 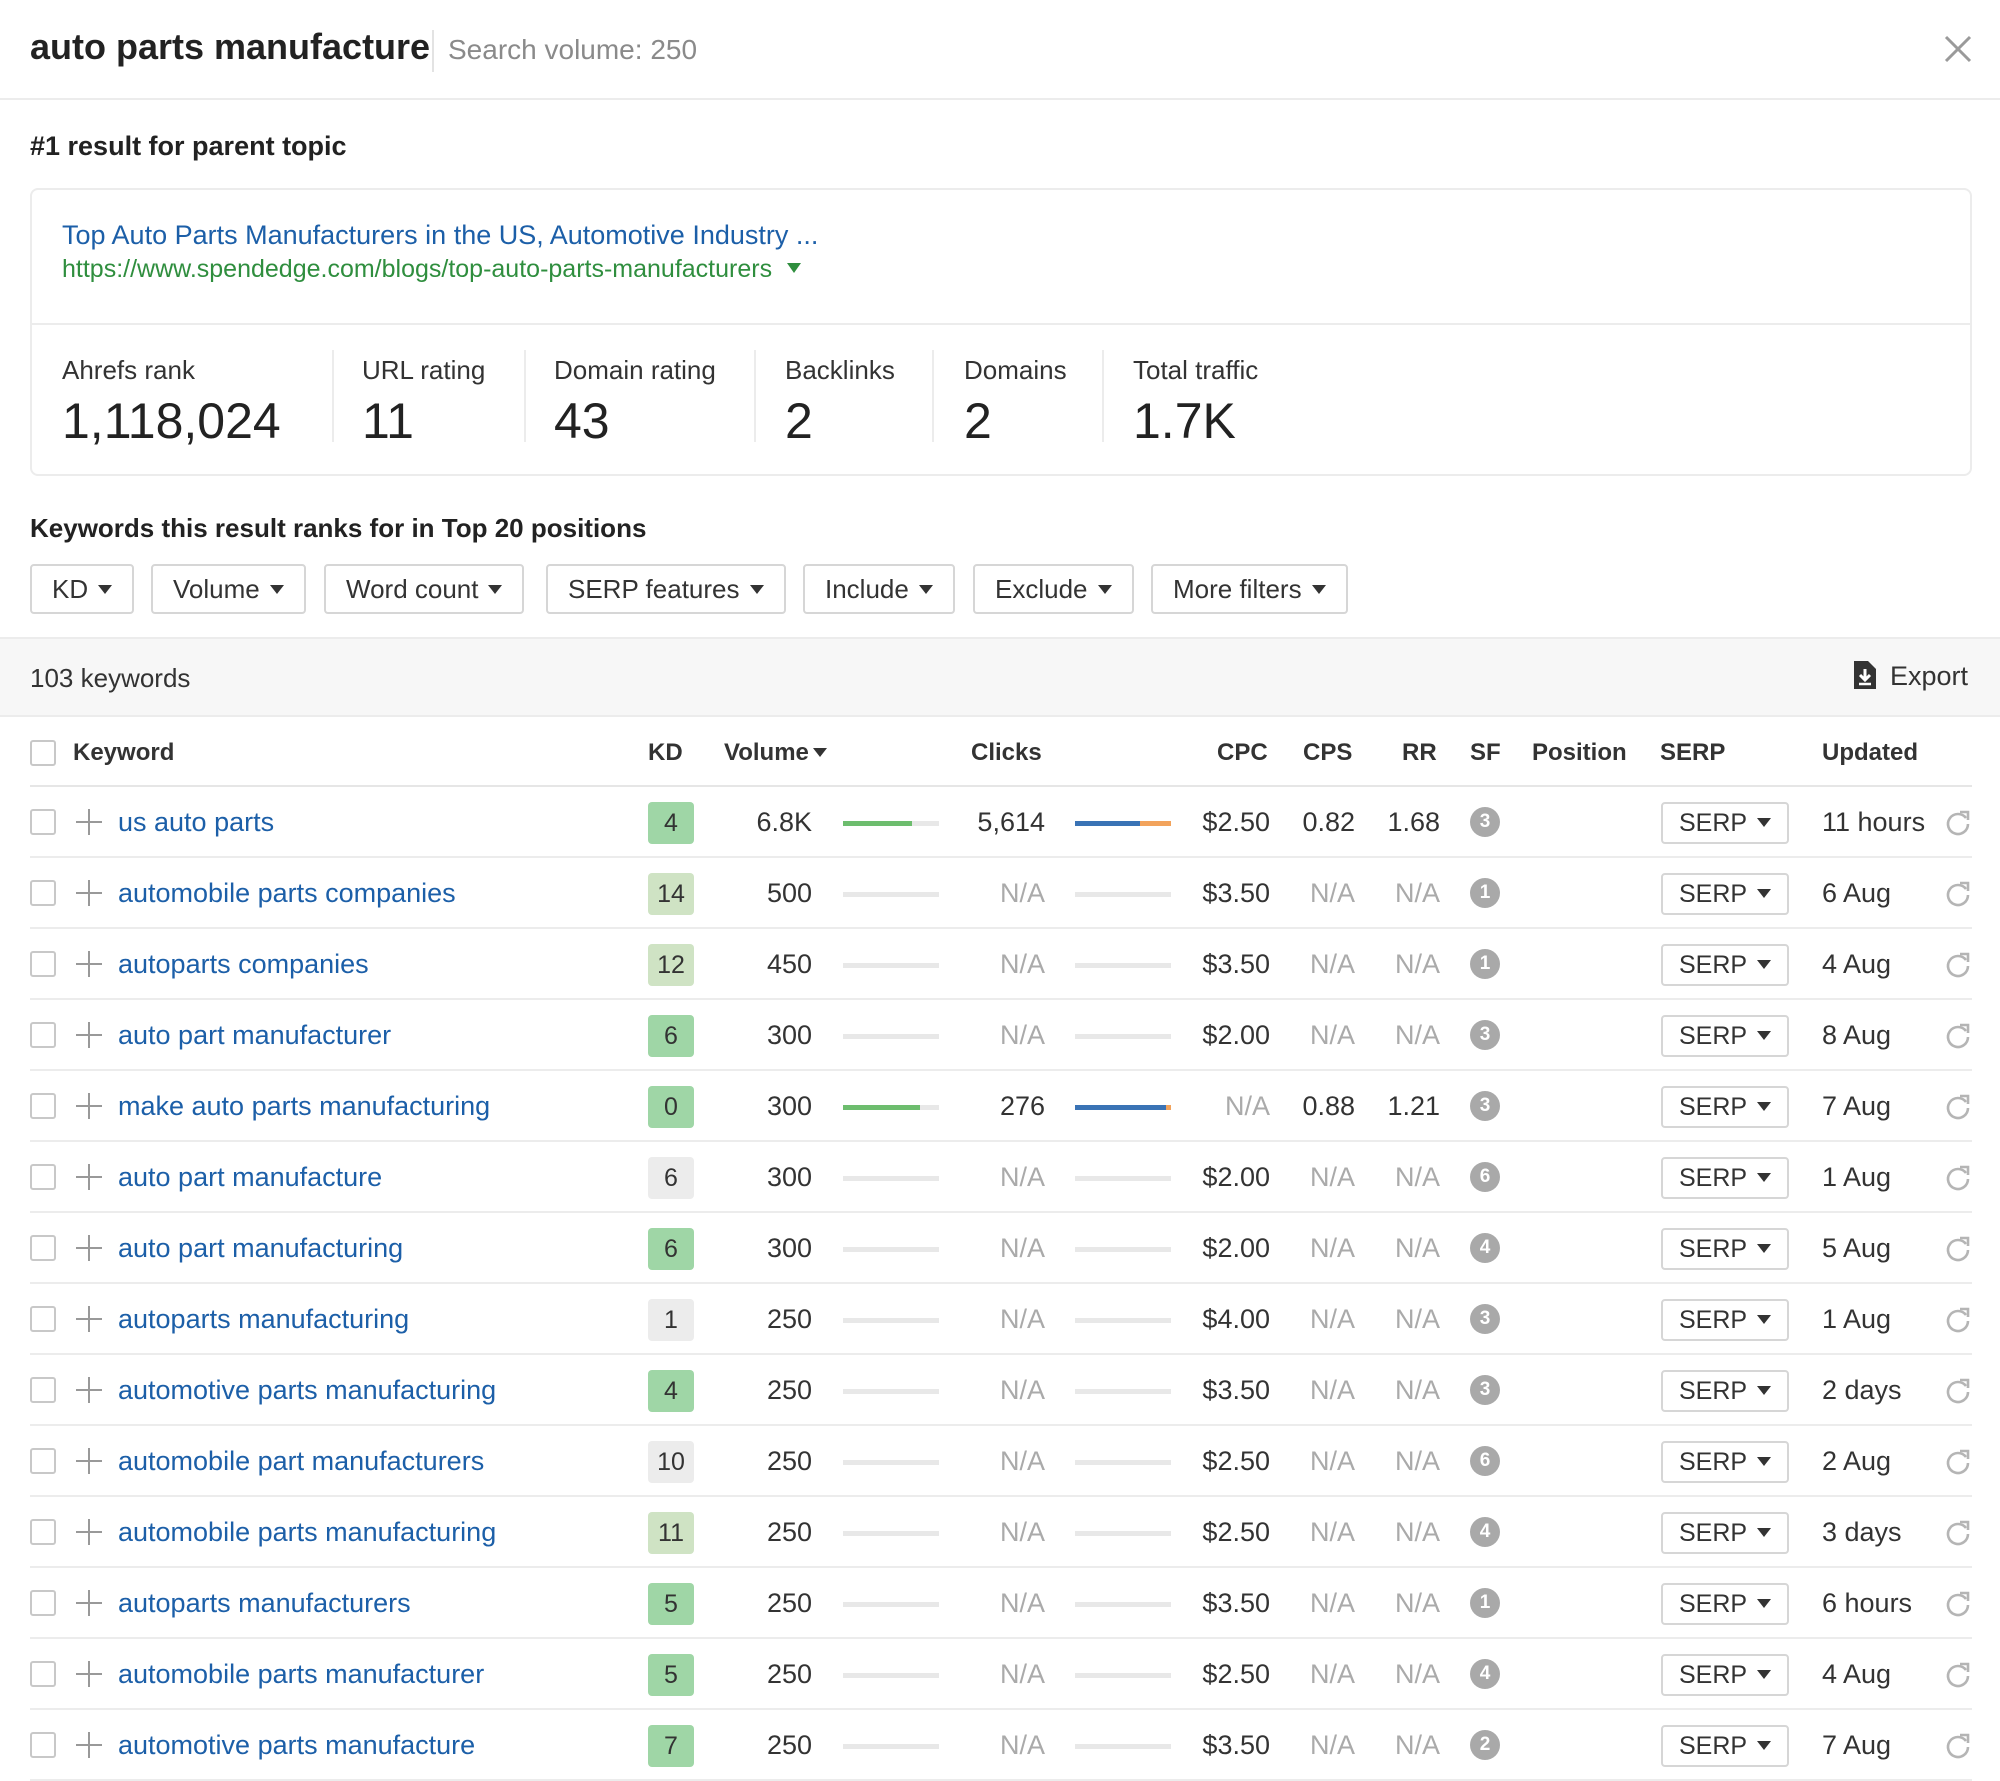 What do you see at coordinates (297, 1745) in the screenshot?
I see `keyword-link: automotive parts manufacture` at bounding box center [297, 1745].